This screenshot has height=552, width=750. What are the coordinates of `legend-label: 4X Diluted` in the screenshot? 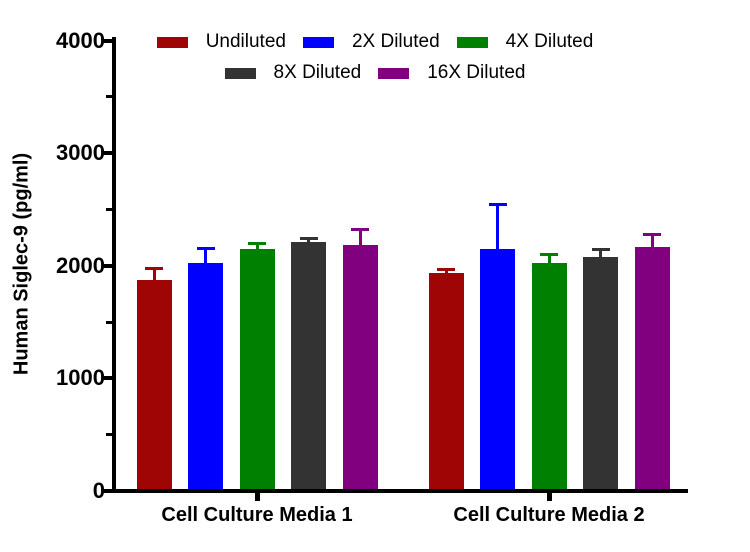 It's located at (549, 41).